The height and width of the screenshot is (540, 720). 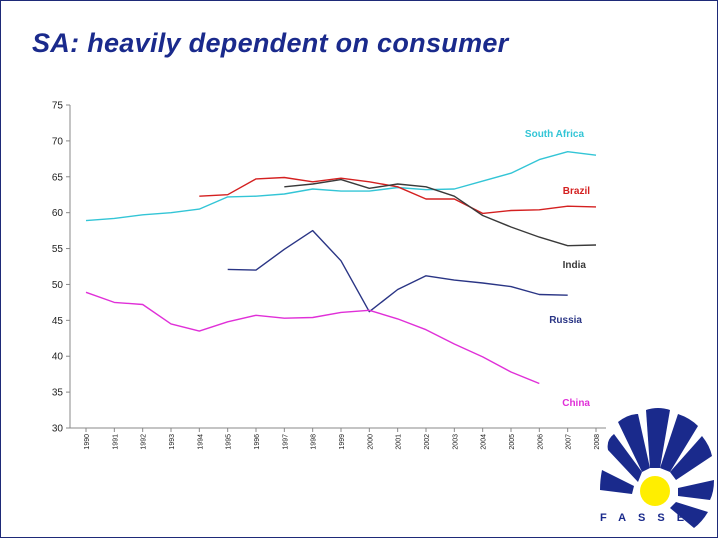 What do you see at coordinates (58, 213) in the screenshot?
I see `y-tick-label: 60` at bounding box center [58, 213].